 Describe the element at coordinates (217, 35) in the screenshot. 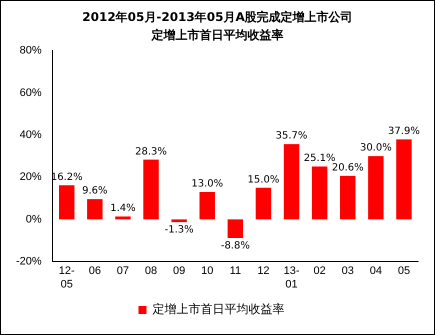

I see `chart-subtitle: 定增上市首日平均收益率` at that location.